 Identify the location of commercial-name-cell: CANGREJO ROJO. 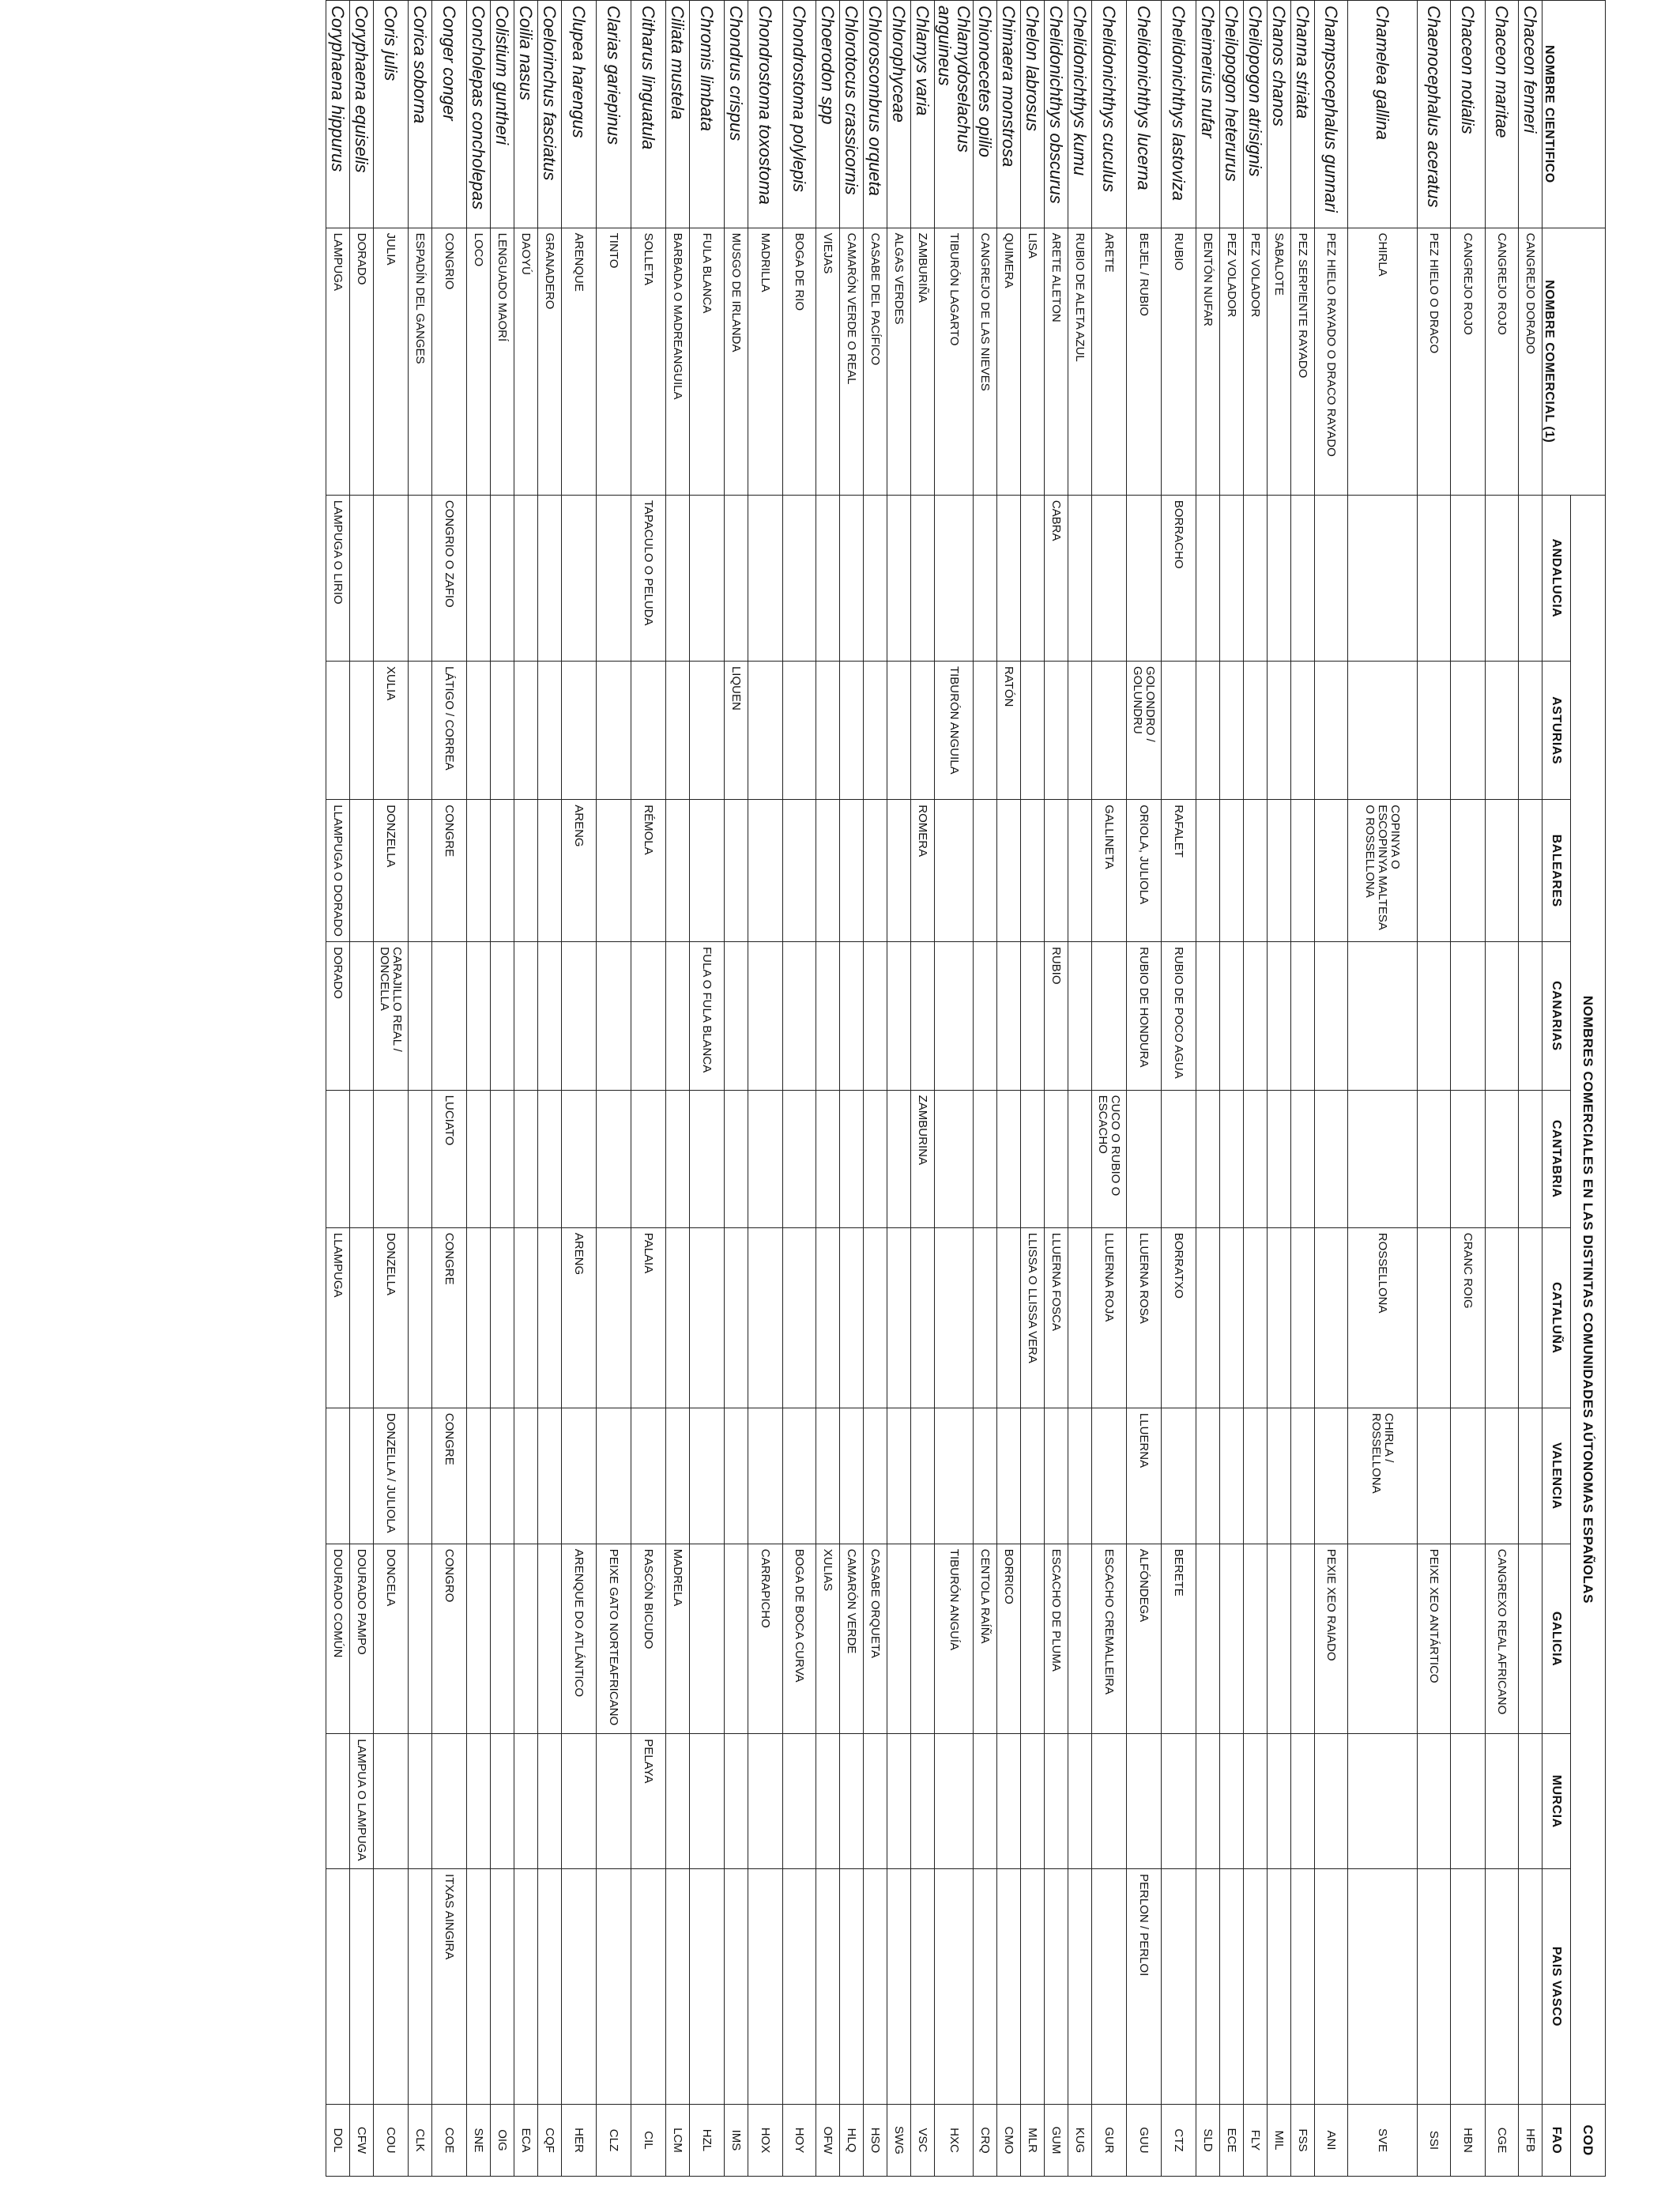
(1502, 362).